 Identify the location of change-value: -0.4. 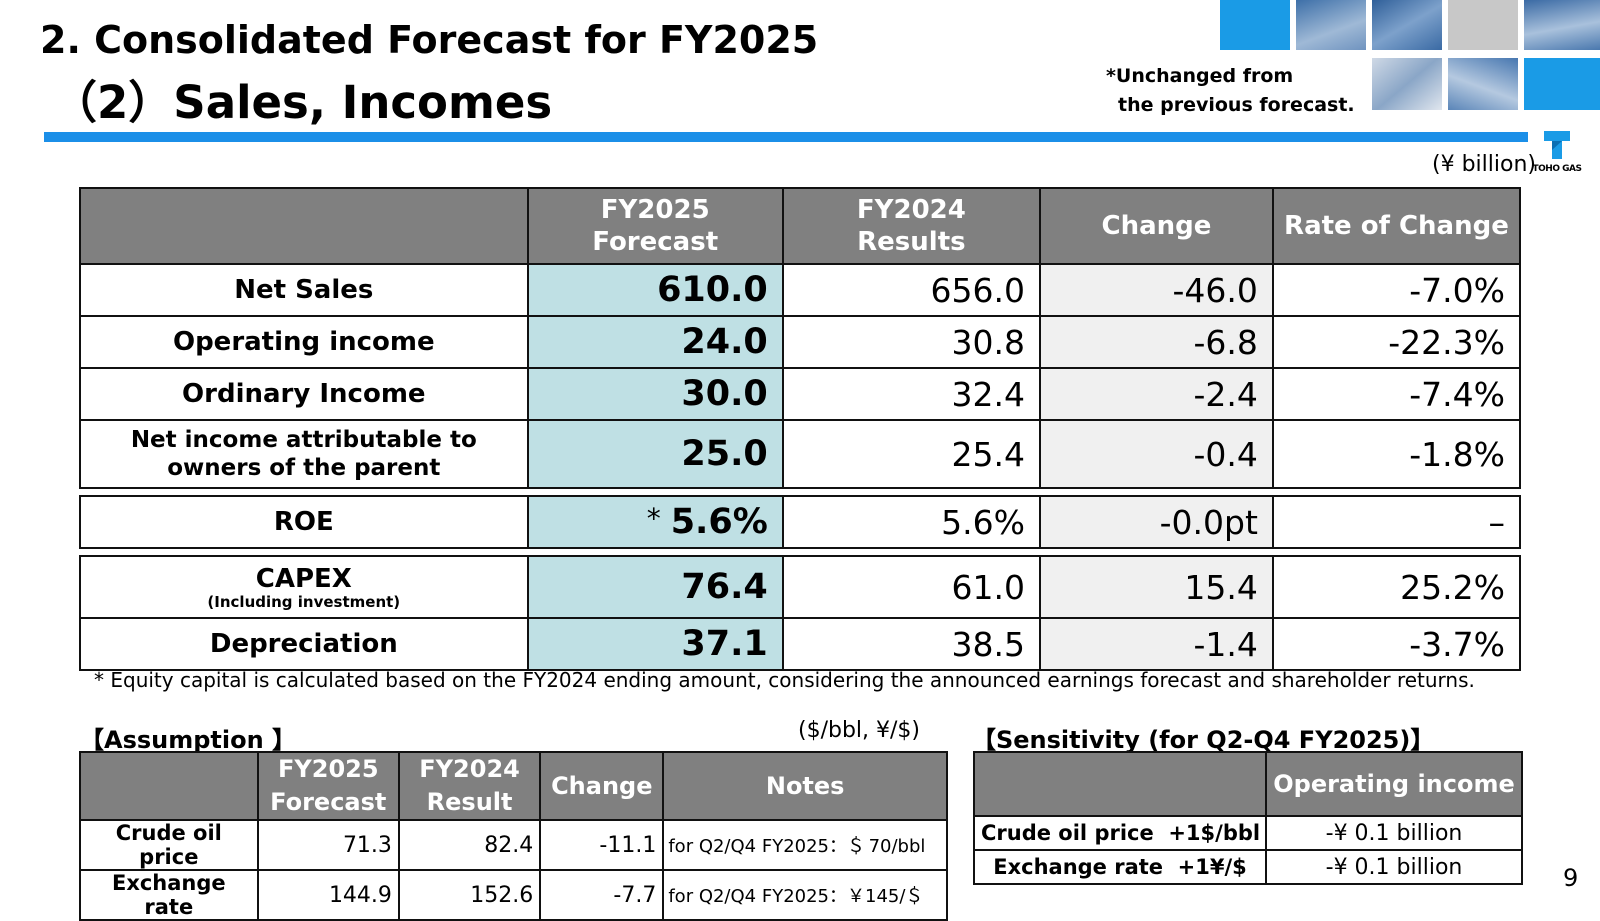
(1156, 454).